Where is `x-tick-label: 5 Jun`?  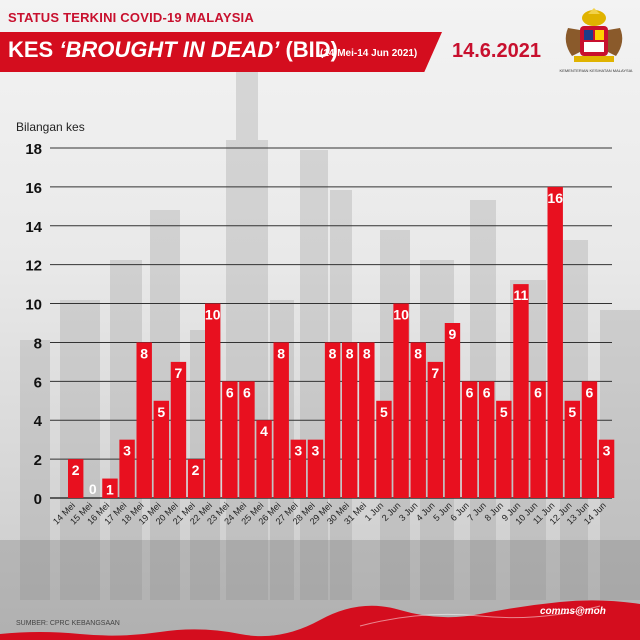 x-tick-label: 5 Jun is located at coordinates (442, 511).